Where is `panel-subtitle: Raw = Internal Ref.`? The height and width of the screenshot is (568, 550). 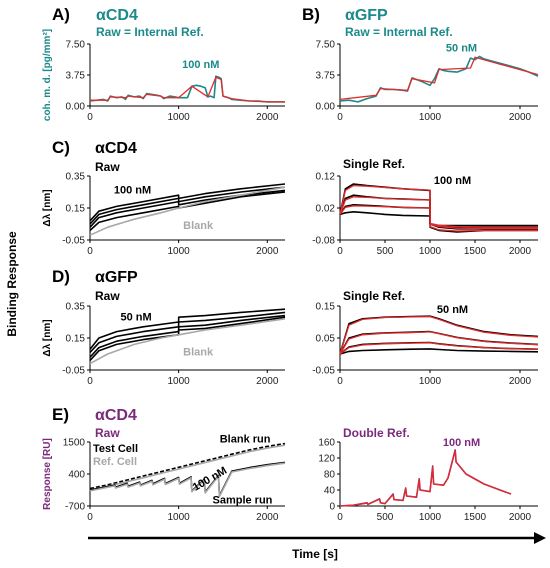 panel-subtitle: Raw = Internal Ref. is located at coordinates (150, 32).